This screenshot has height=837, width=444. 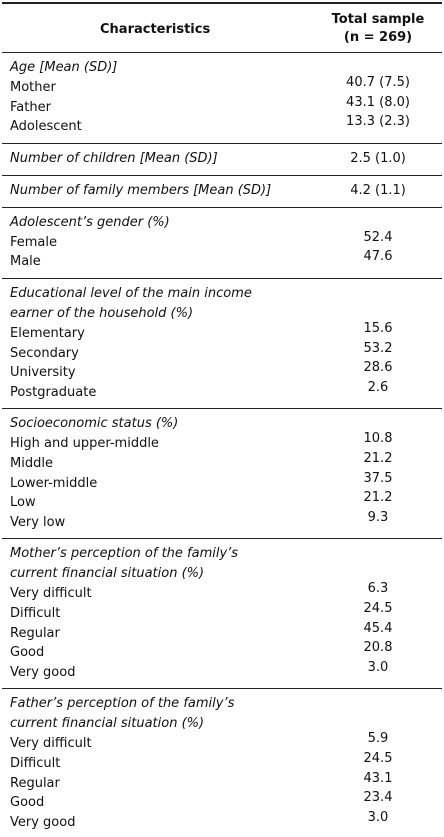 What do you see at coordinates (84, 444) in the screenshot?
I see `row-label: High and upper-middle` at bounding box center [84, 444].